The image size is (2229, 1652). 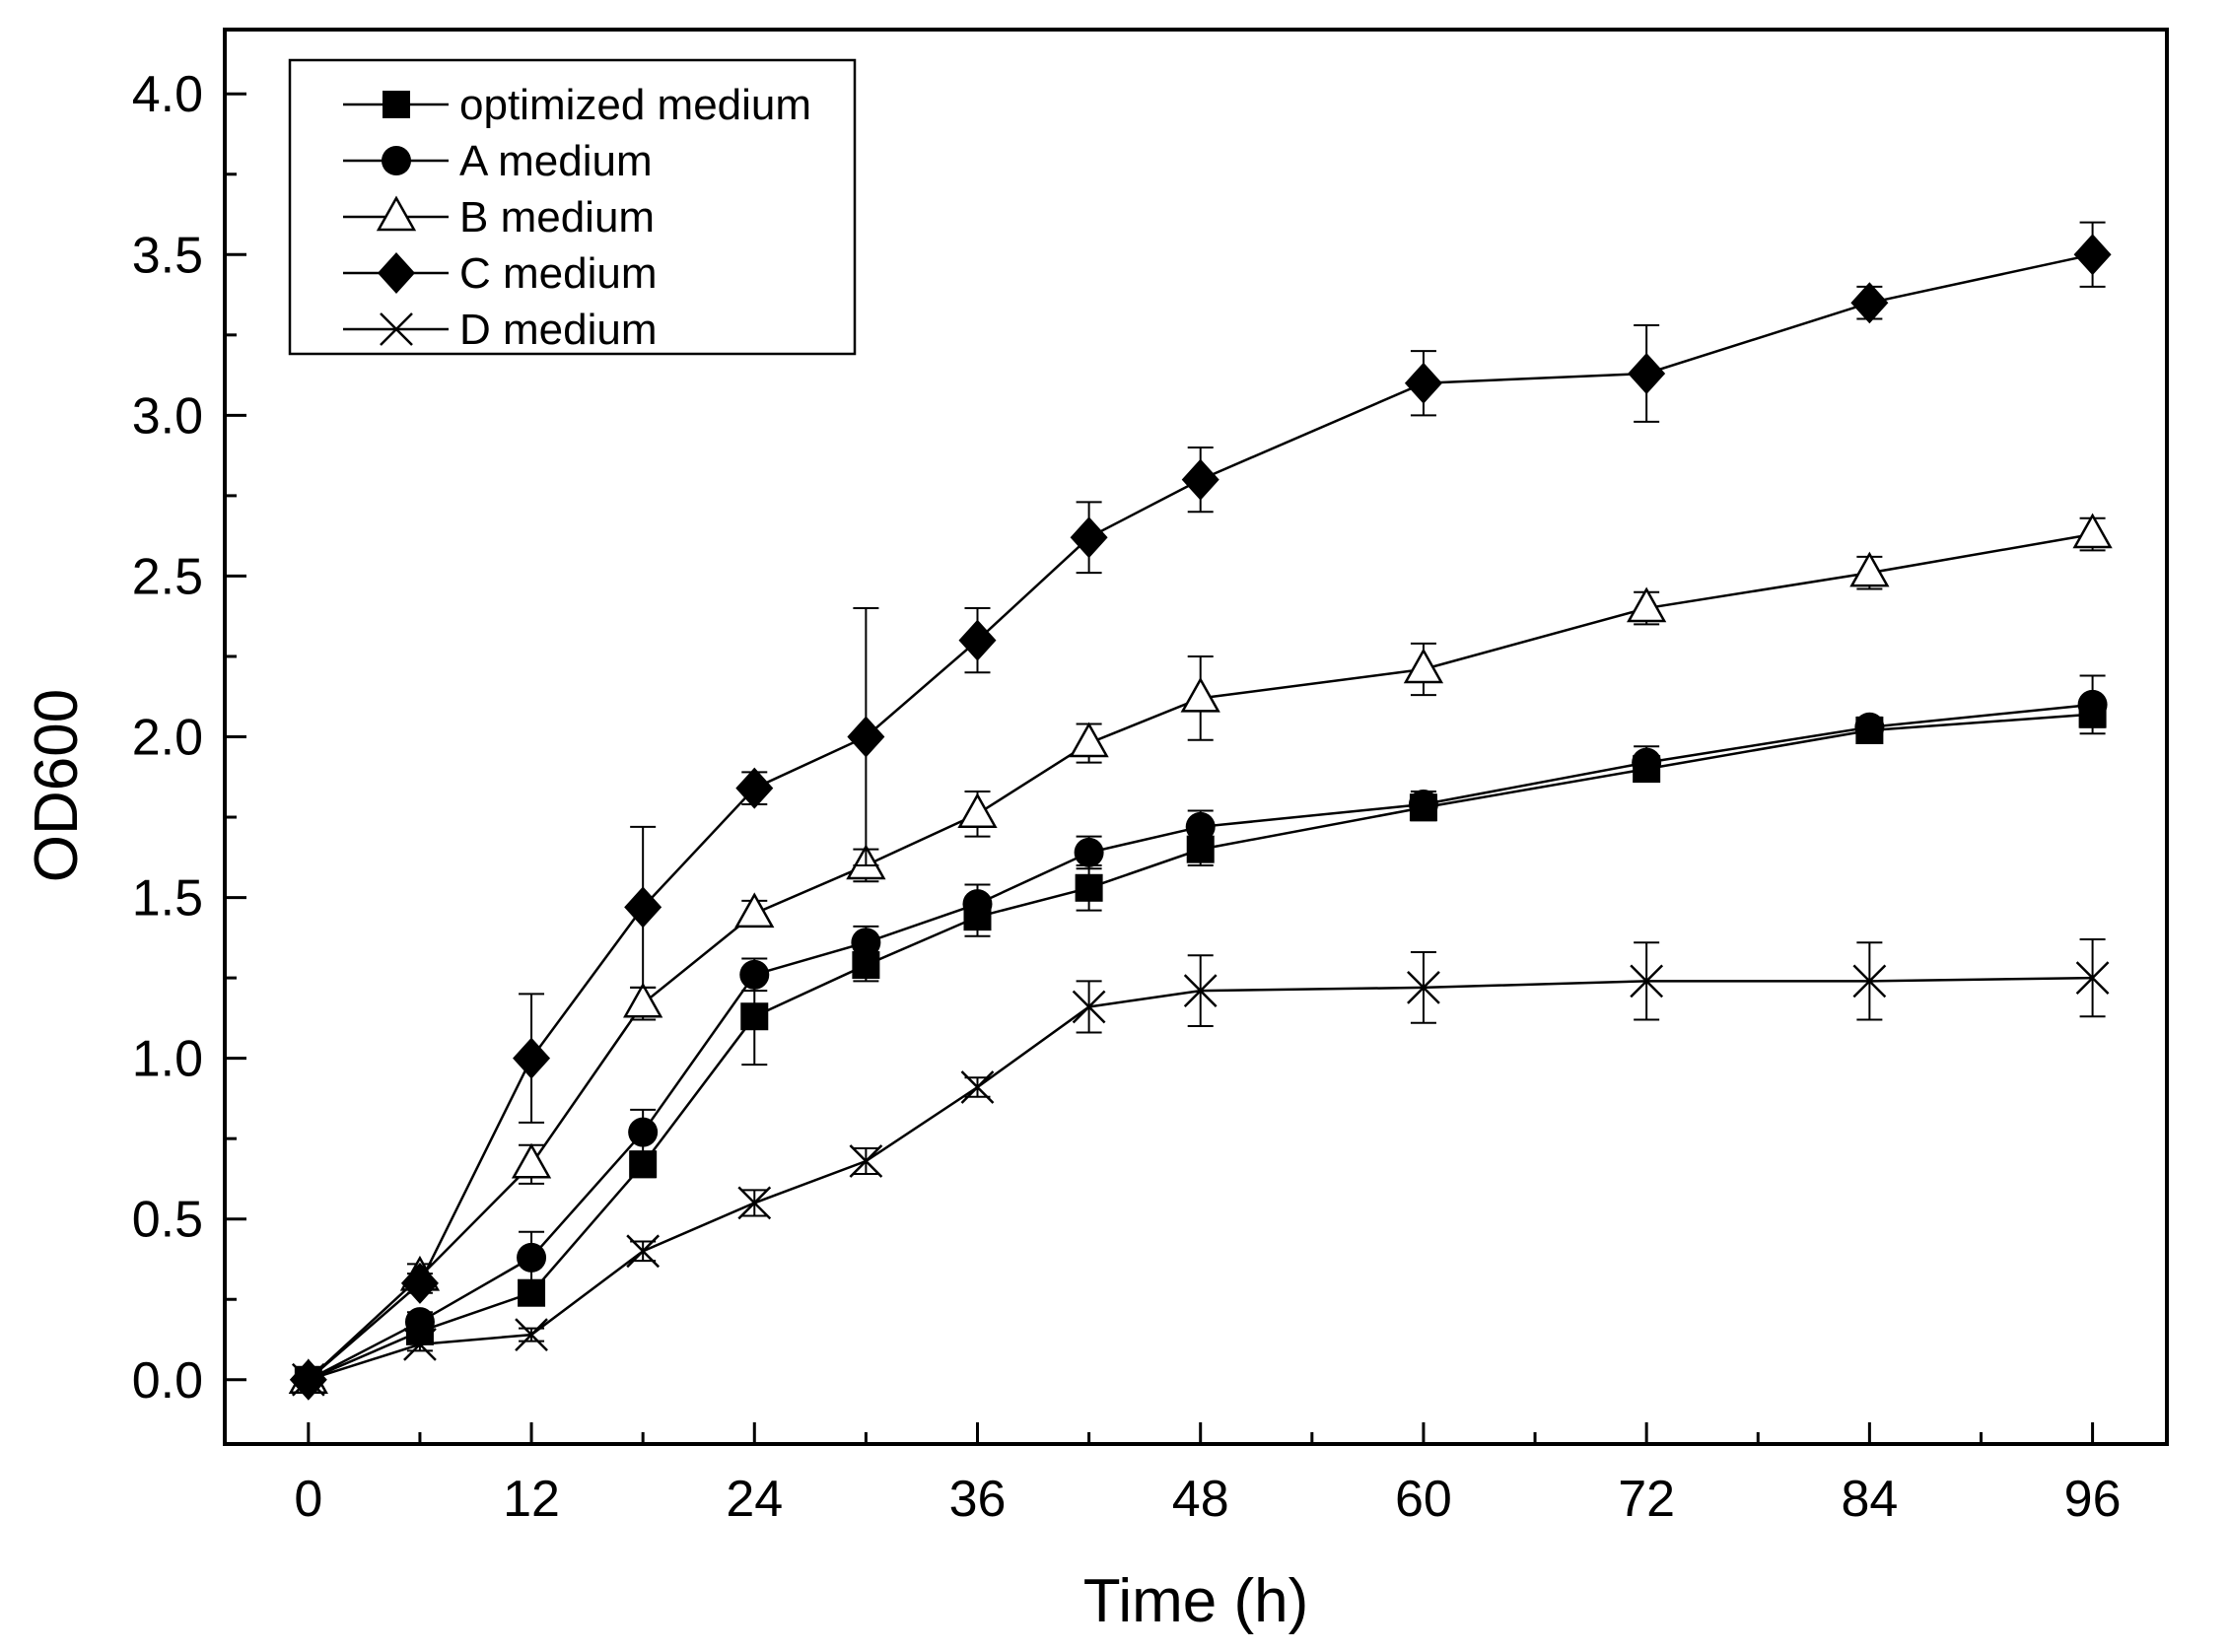 I want to click on y-tick-label: 0.5, so click(x=167, y=1220).